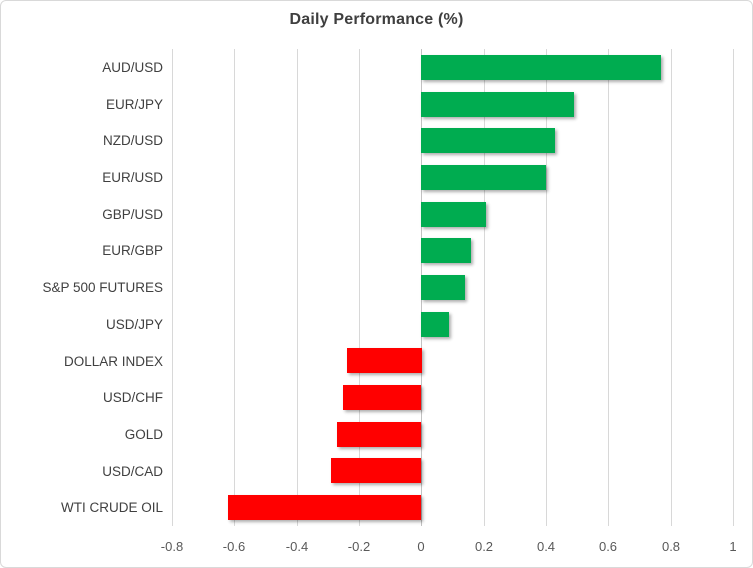 This screenshot has height=568, width=753. I want to click on x-tick-label: -0.4, so click(297, 546).